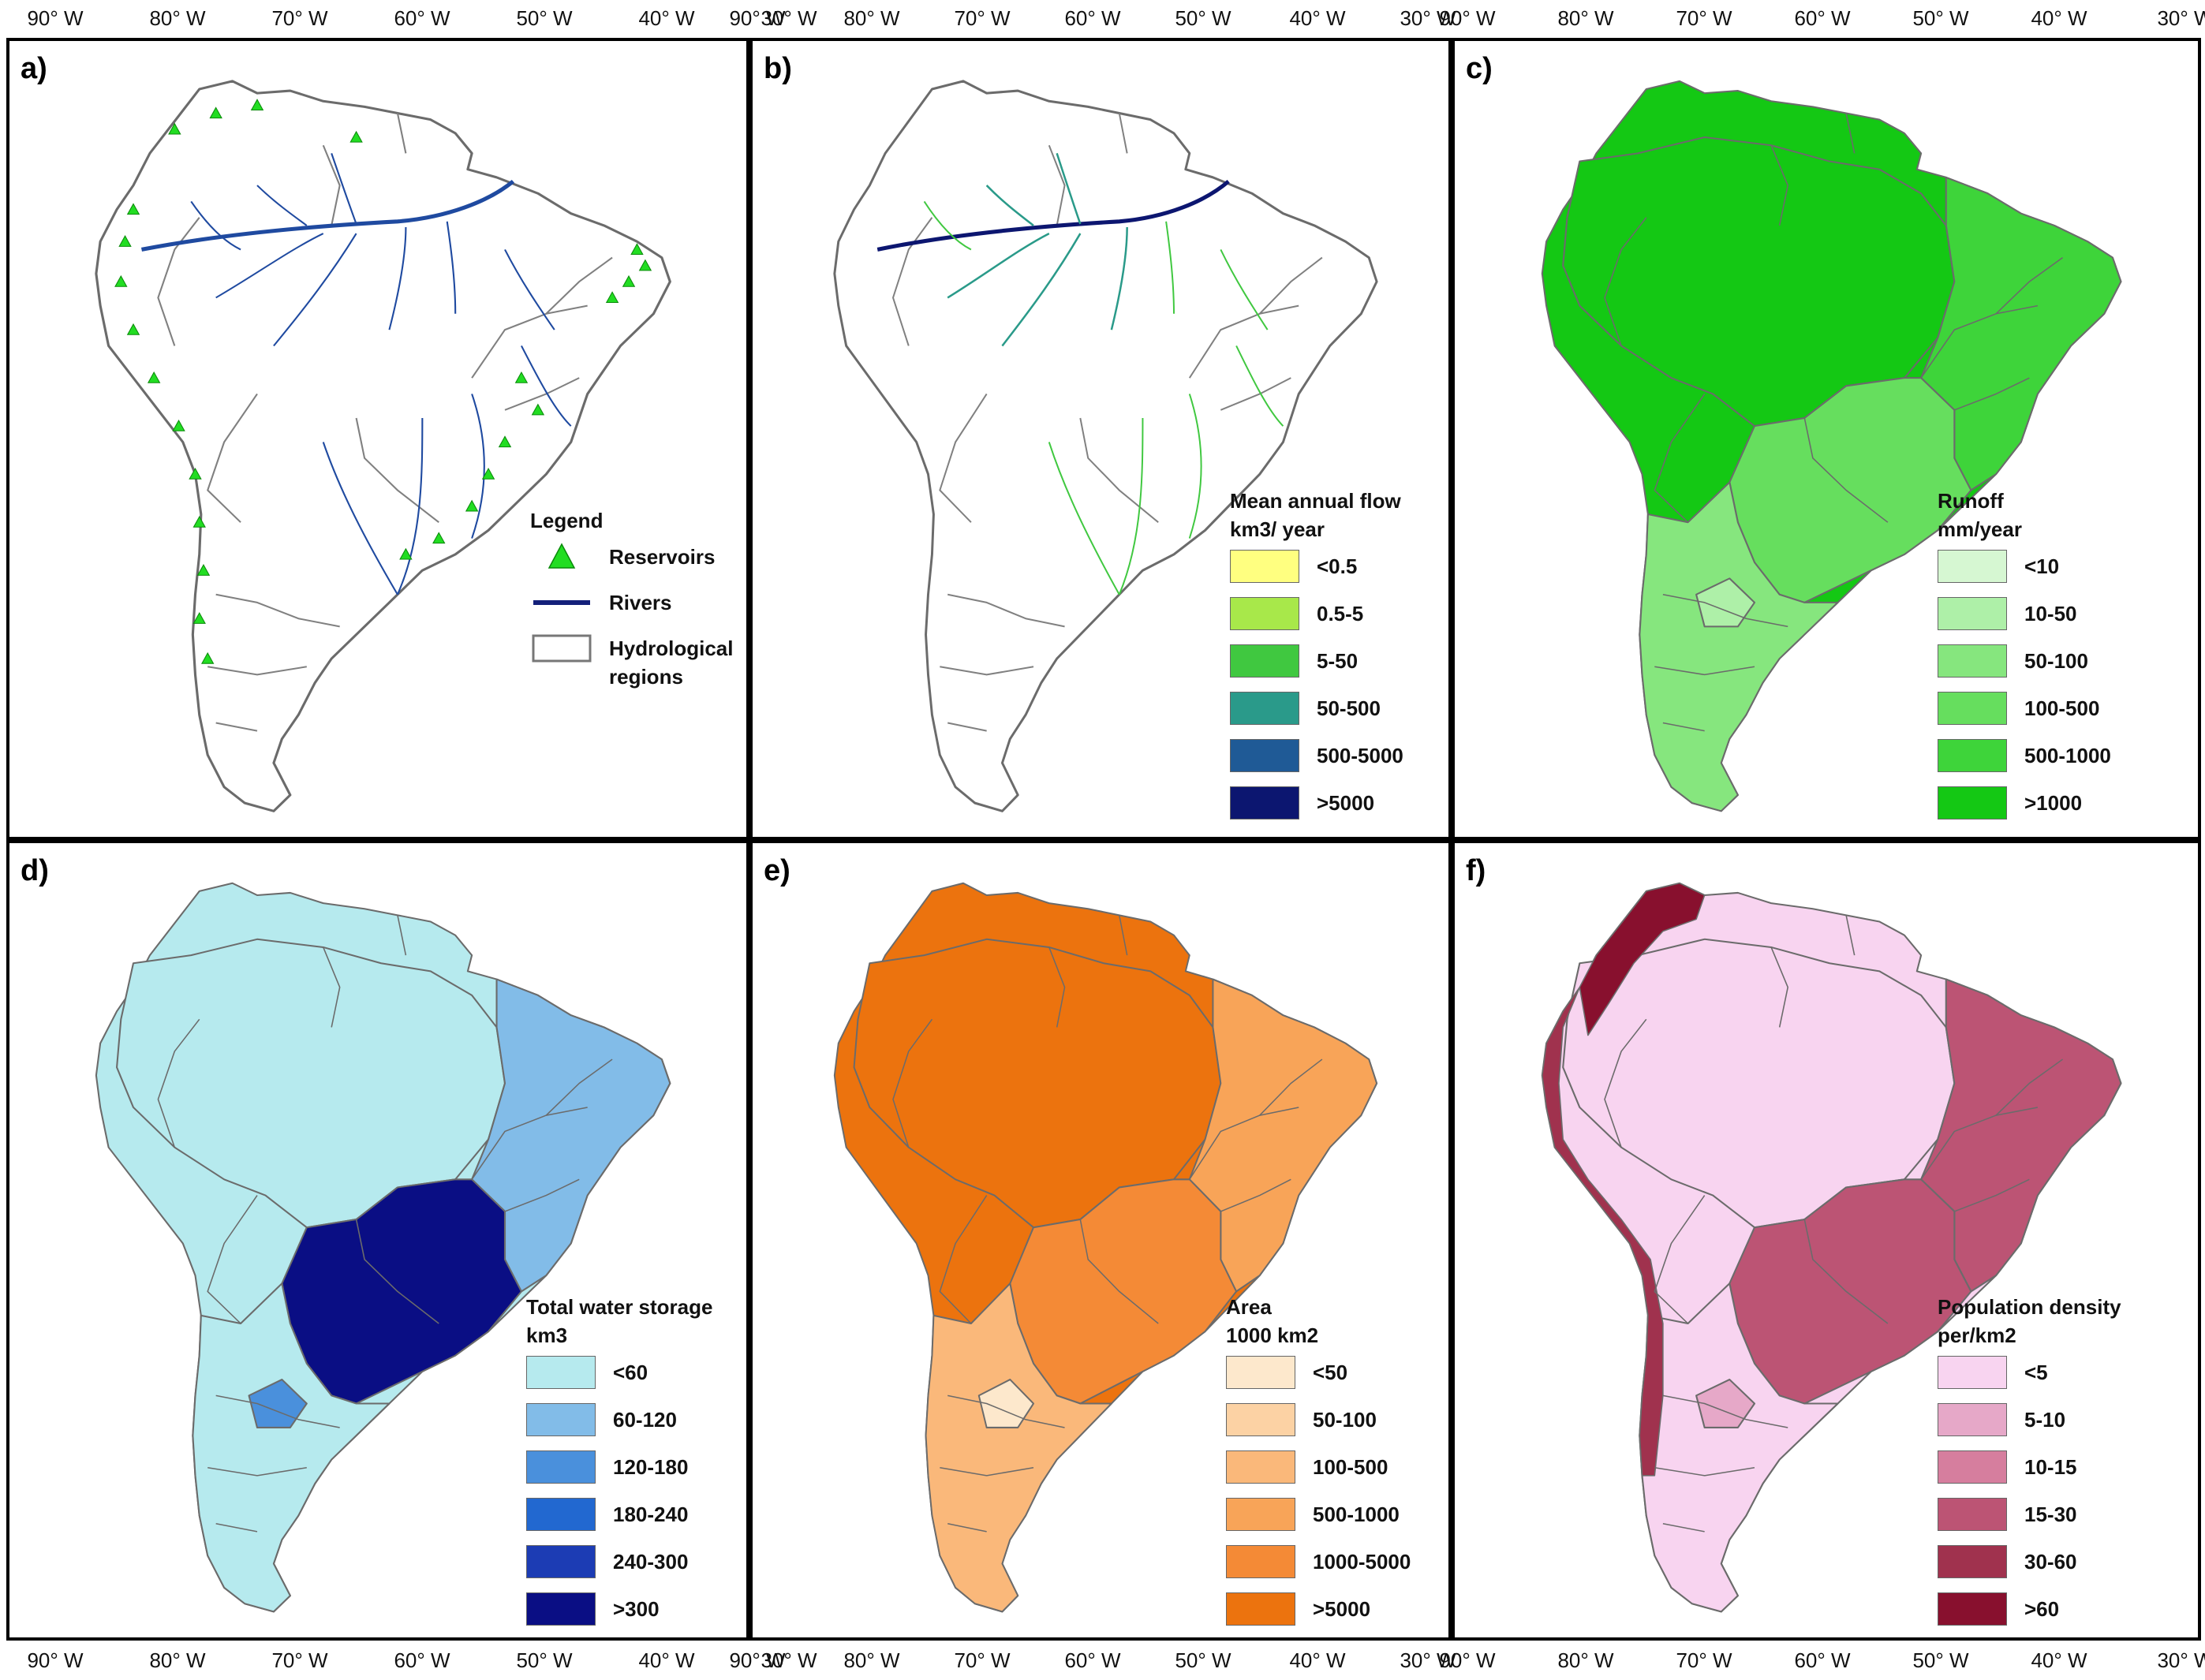  What do you see at coordinates (619, 1307) in the screenshot?
I see `legend-title: Total water storage` at bounding box center [619, 1307].